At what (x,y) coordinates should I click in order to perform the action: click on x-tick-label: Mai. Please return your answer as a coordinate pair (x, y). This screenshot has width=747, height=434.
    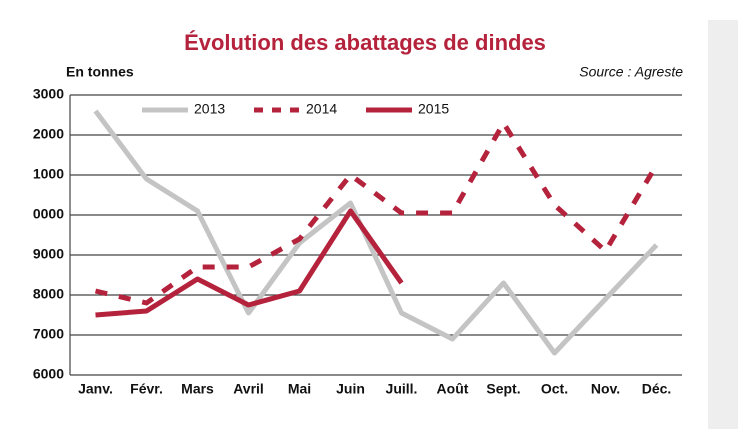
    Looking at the image, I should click on (299, 389).